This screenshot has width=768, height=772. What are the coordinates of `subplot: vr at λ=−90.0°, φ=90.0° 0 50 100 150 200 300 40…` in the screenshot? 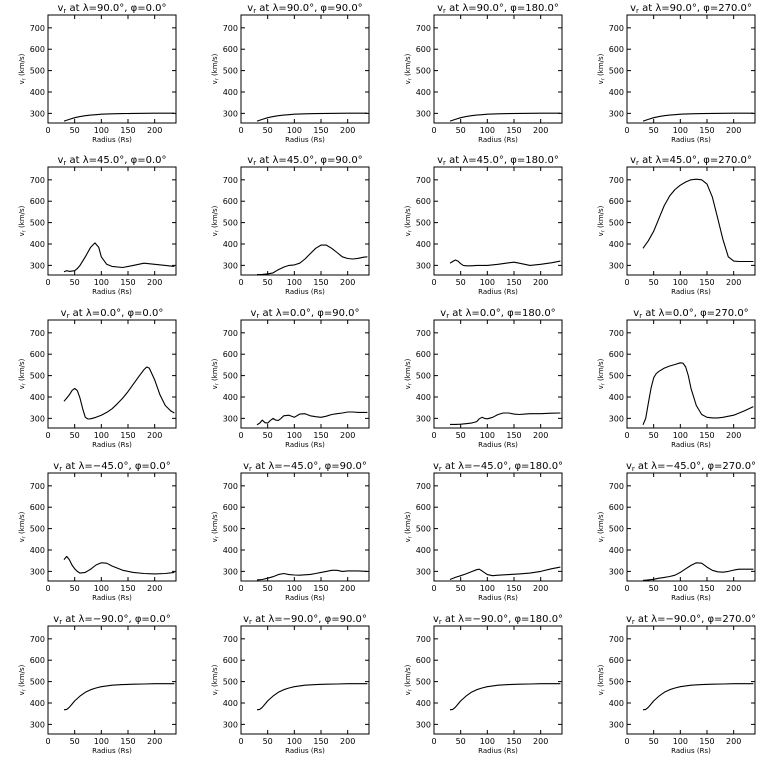 It's located at (290, 684).